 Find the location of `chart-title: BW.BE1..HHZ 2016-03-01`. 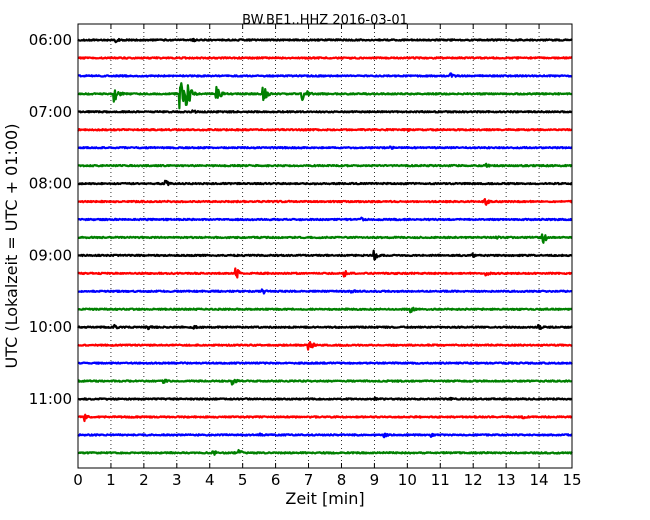

chart-title: BW.BE1..HHZ 2016-03-01 is located at coordinates (325, 20).